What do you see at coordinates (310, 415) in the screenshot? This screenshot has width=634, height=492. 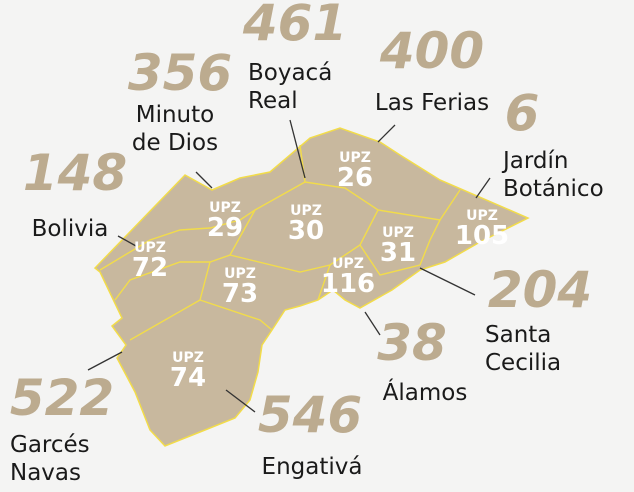 I see `zone-count: 546` at bounding box center [310, 415].